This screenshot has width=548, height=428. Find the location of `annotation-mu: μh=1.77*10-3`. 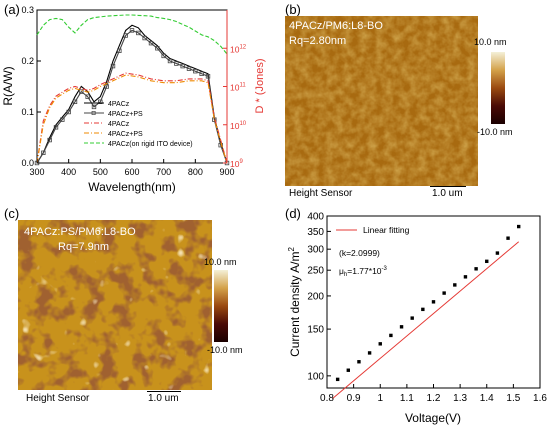

annotation-mu: μh=1.77*10-3 is located at coordinates (363, 272).